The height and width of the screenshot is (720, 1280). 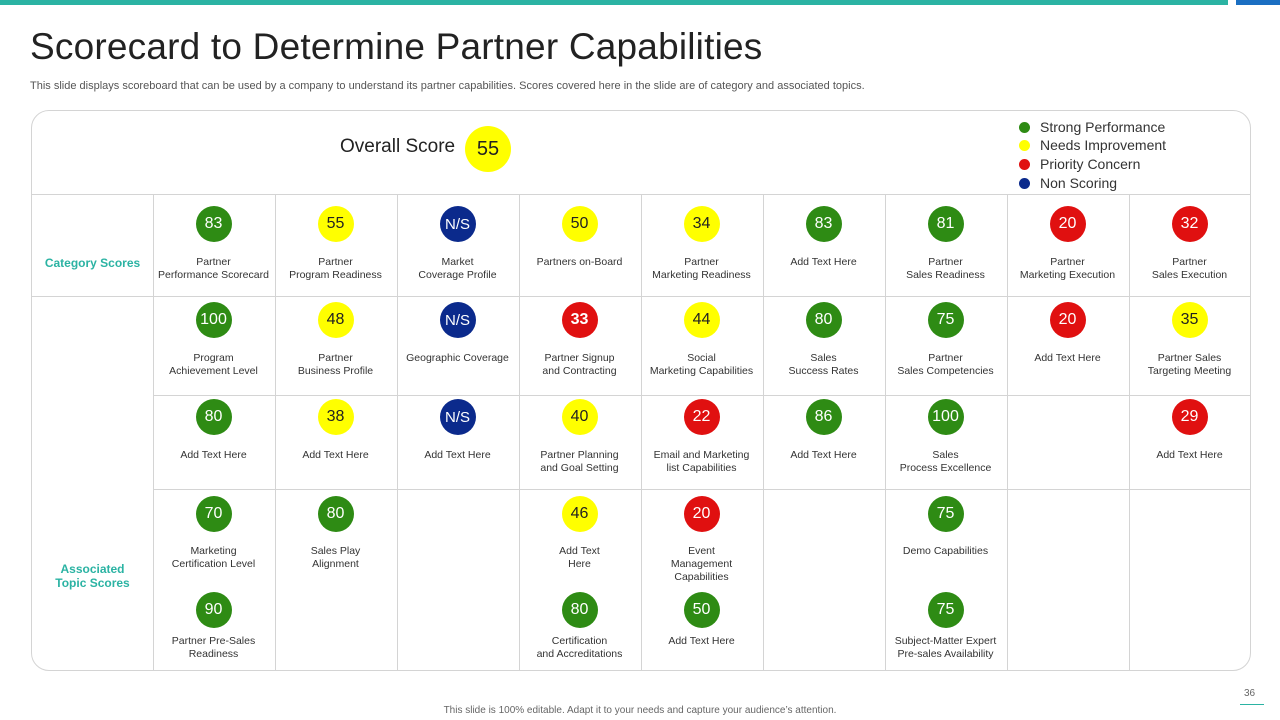 I want to click on score-label: Event Management Capabilities, so click(x=701, y=564).